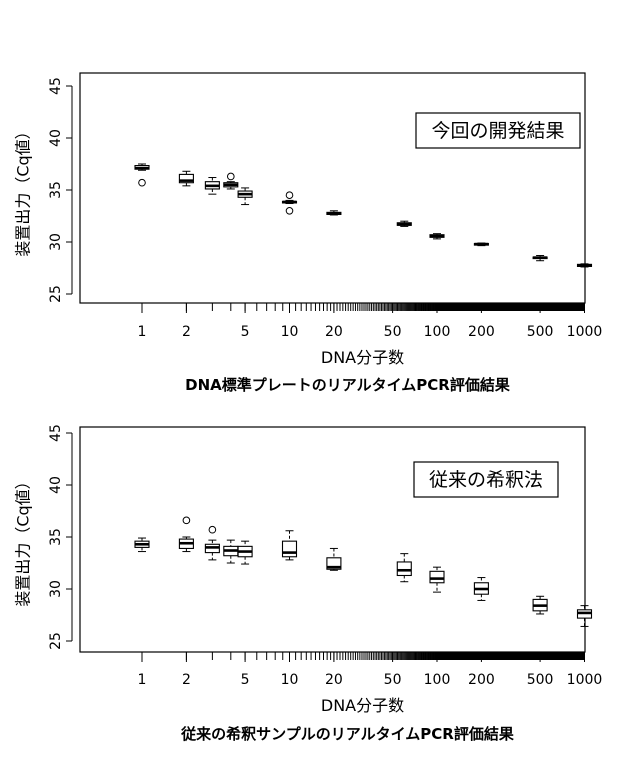  I want to click on chart-caption: DNA標準プレートのリアルタイムPCR評価結果, so click(348, 385).